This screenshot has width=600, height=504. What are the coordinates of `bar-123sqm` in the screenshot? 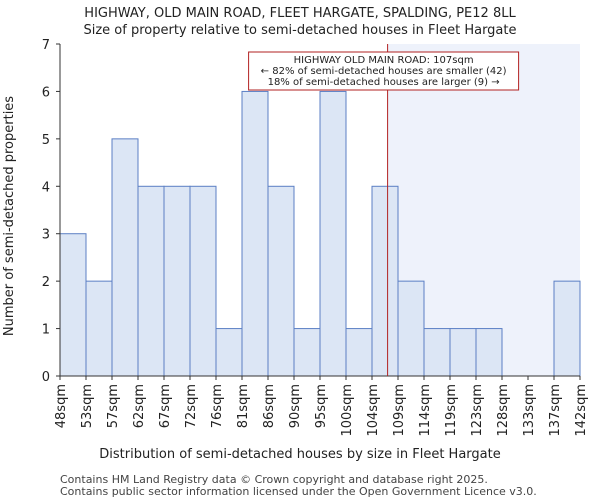 It's located at (489, 352).